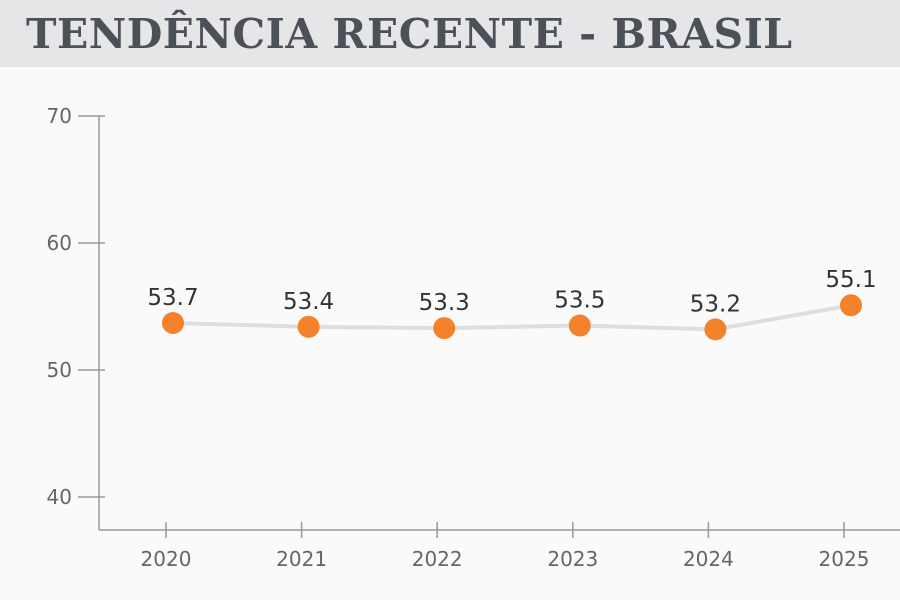 The width and height of the screenshot is (900, 600). Describe the element at coordinates (166, 559) in the screenshot. I see `x-tick-label: 2020` at that location.